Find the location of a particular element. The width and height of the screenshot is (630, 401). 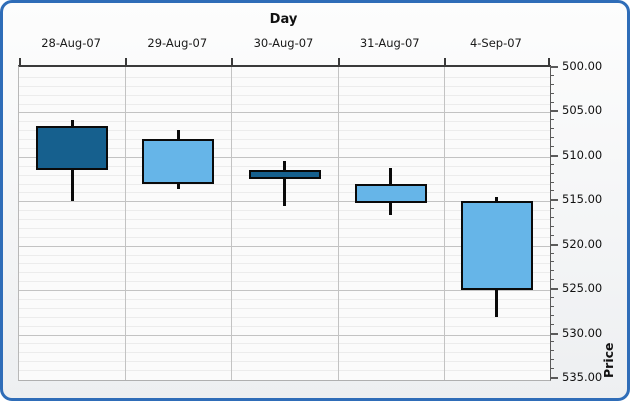

candle-wick is located at coordinates (284, 183).